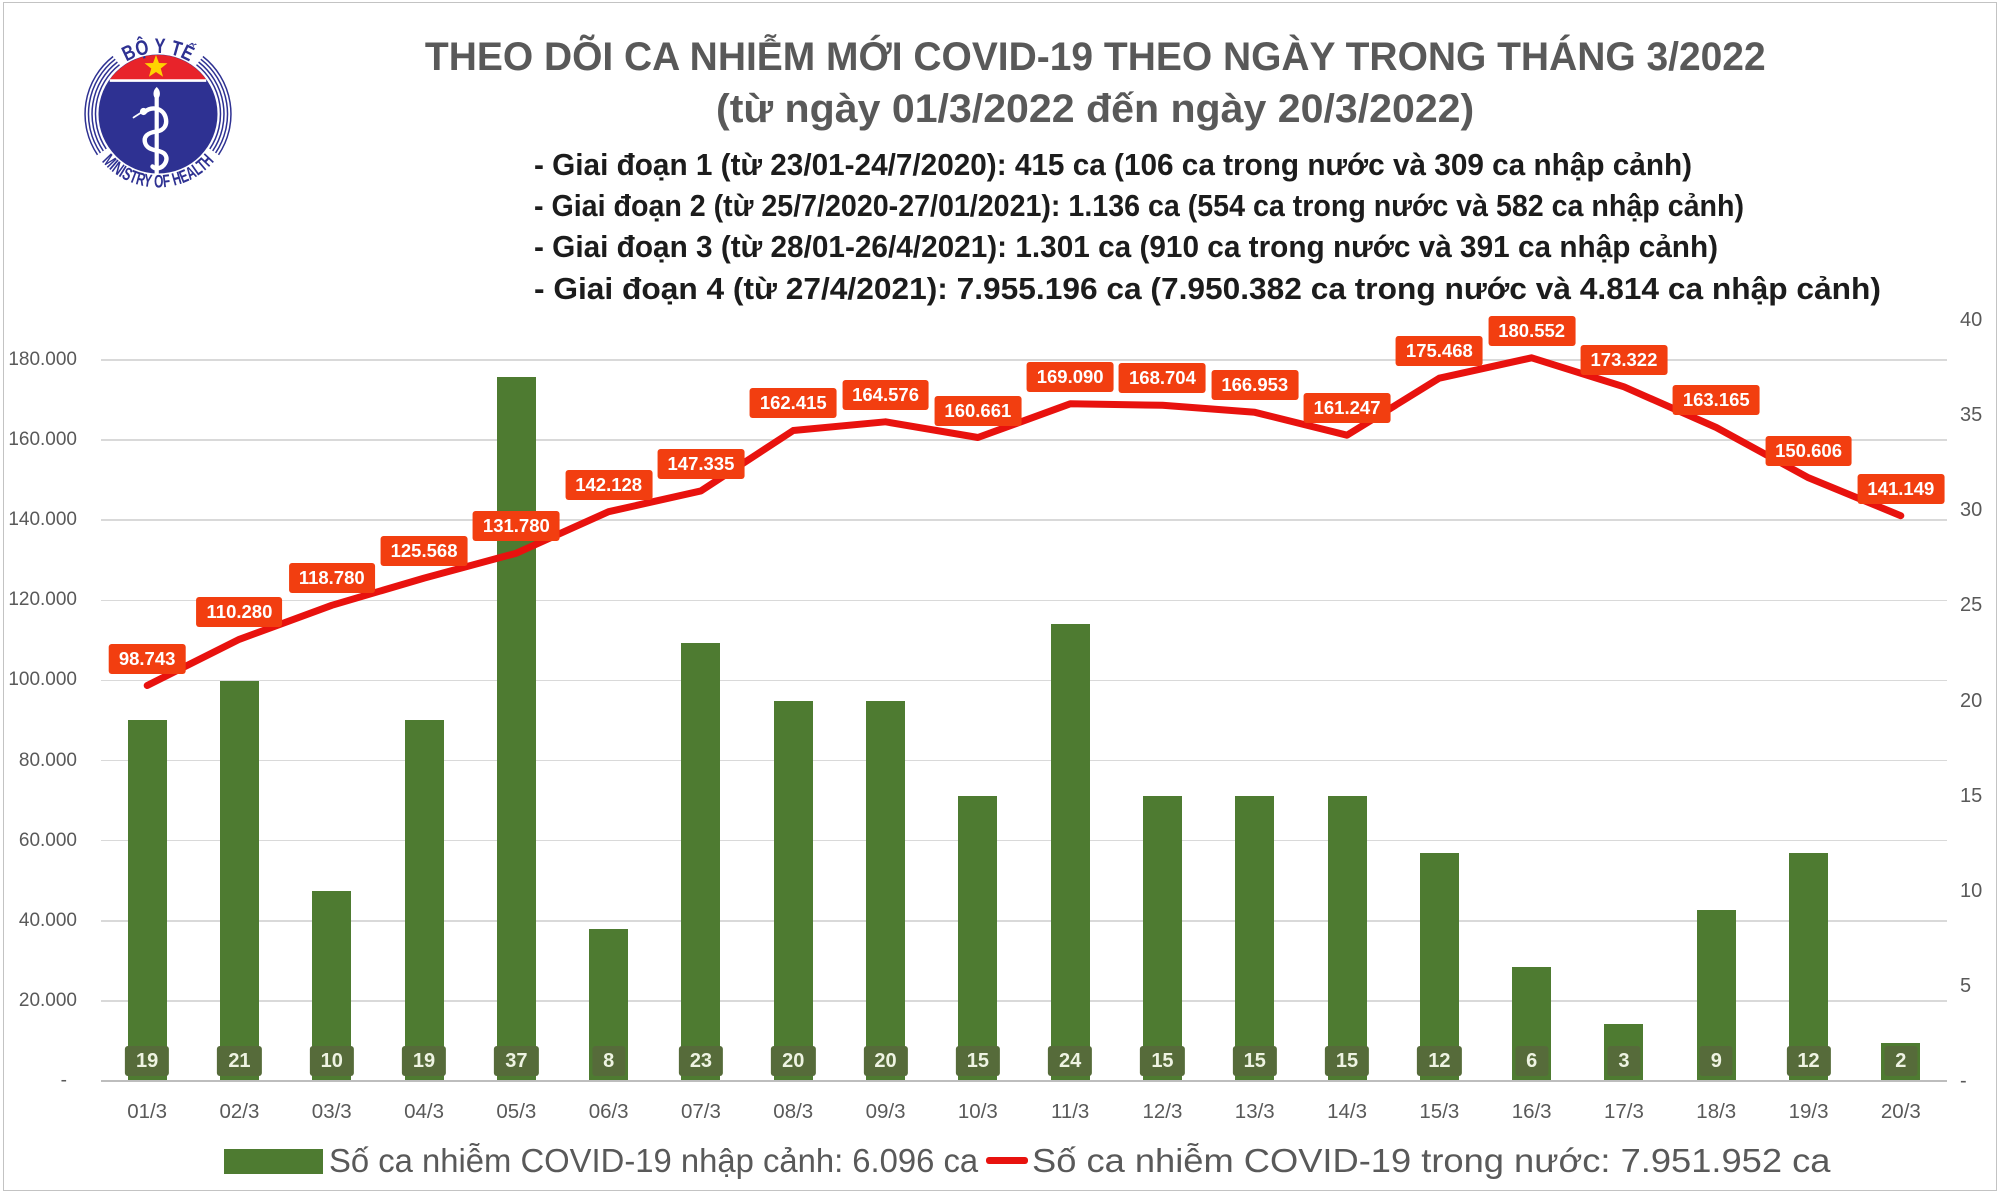 This screenshot has width=2000, height=1193. I want to click on x-axis-tick: 18/3, so click(1716, 1111).